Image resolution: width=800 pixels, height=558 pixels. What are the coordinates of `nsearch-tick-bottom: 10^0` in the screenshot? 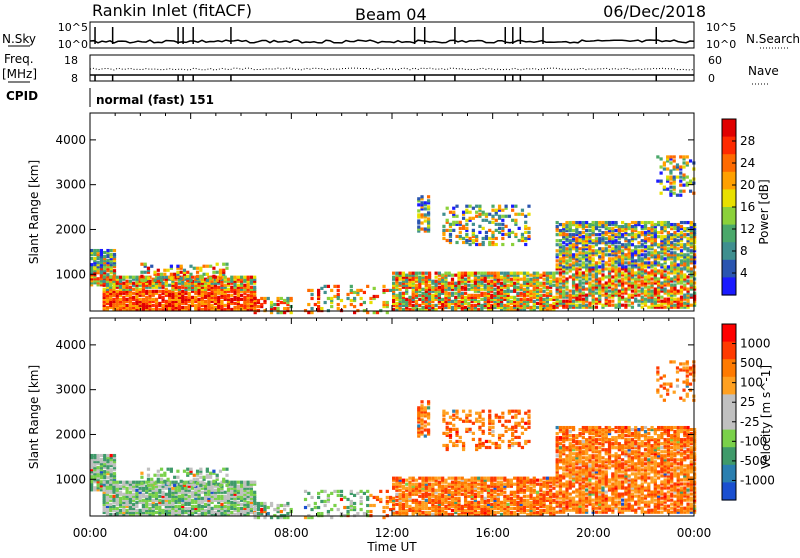 It's located at (721, 44).